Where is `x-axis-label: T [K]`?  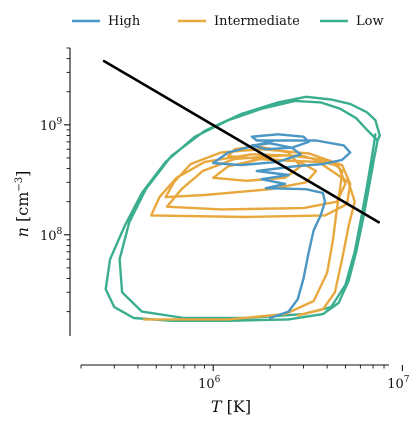 x-axis-label: T [K] is located at coordinates (231, 406).